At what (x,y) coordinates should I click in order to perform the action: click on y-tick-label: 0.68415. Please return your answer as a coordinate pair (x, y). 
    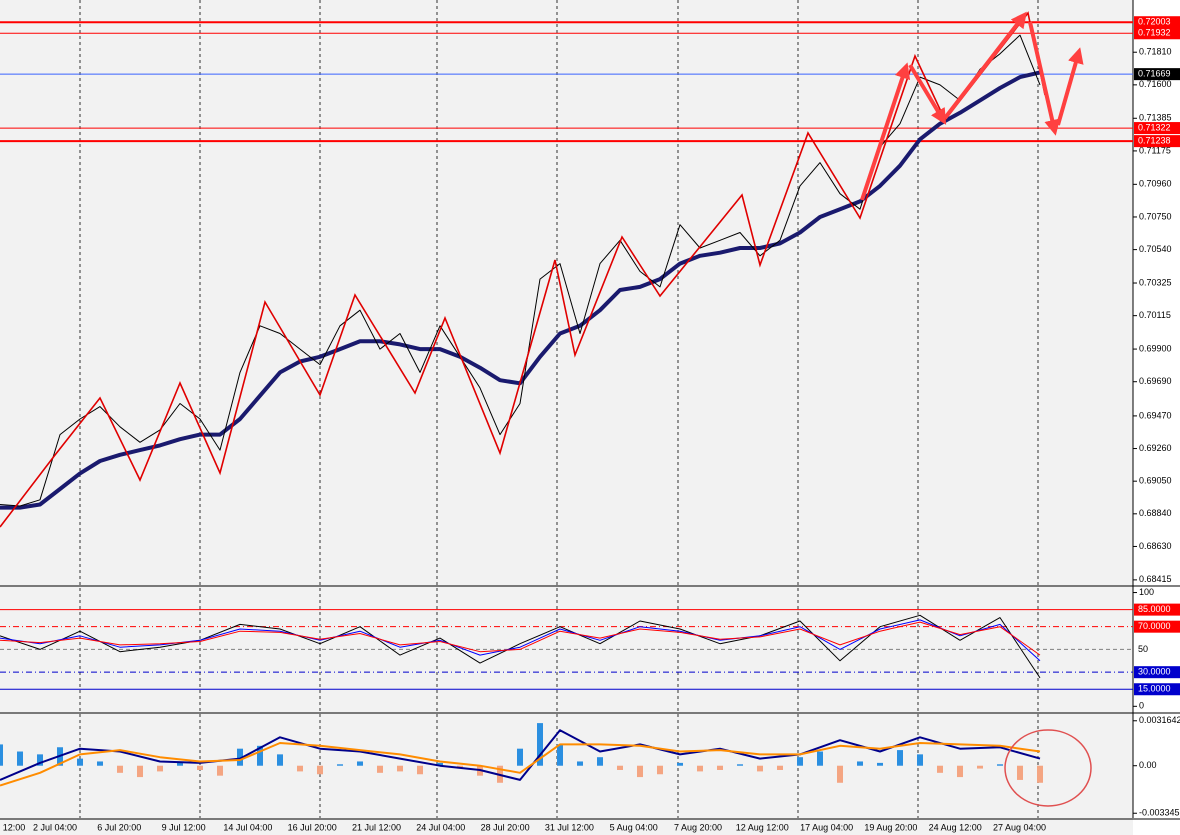
    Looking at the image, I should click on (1155, 579).